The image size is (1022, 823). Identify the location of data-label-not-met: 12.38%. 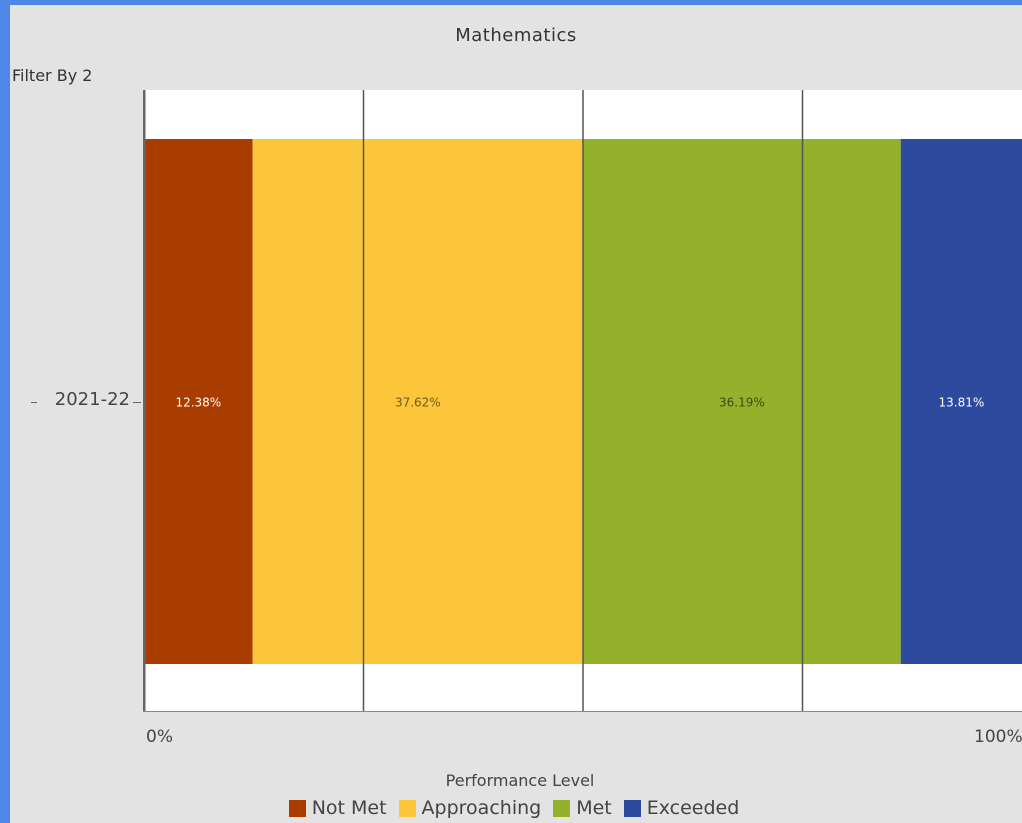
(198, 403).